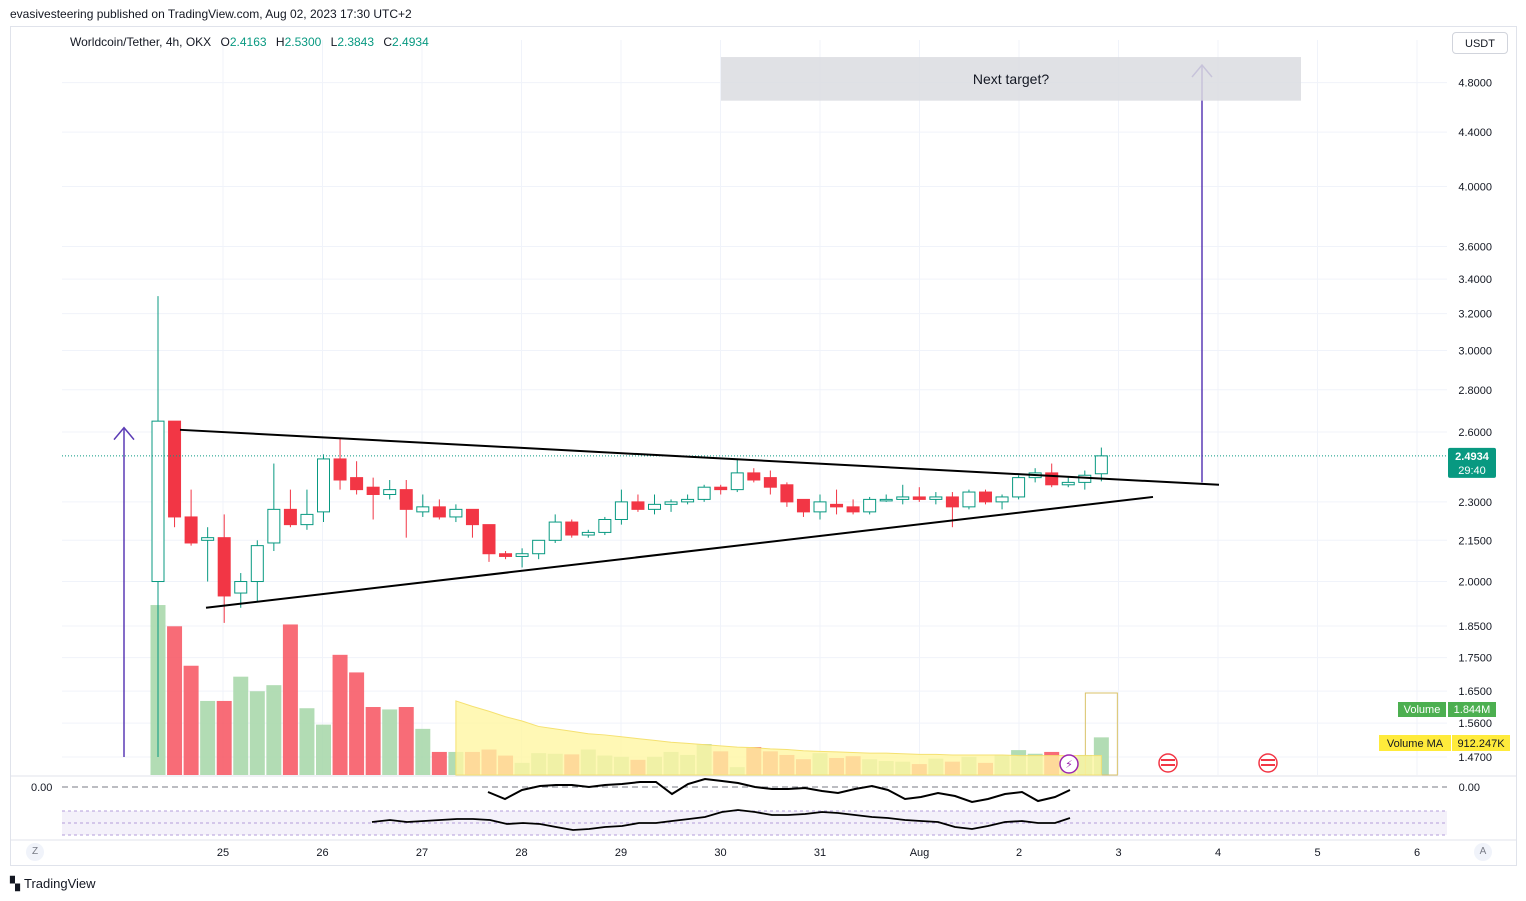  I want to click on target-box-label: Next target?, so click(1011, 79).